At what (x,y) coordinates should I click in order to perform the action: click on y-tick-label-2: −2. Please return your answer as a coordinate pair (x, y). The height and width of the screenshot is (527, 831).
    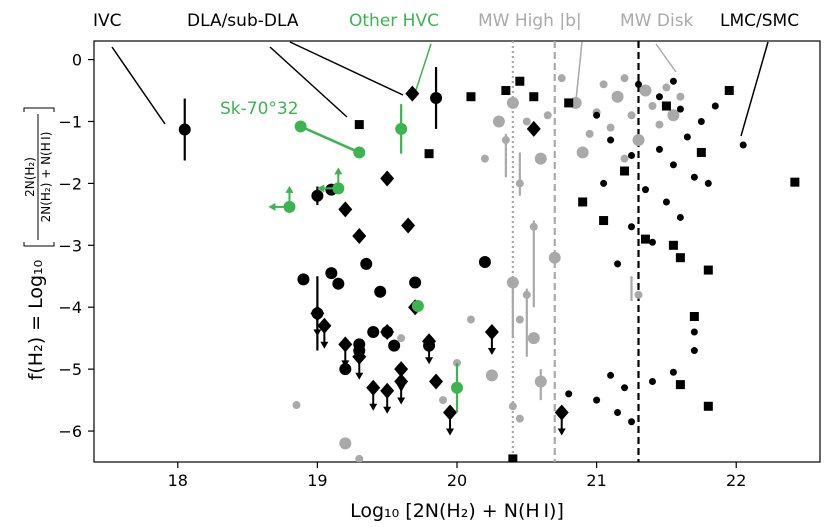
    Looking at the image, I should click on (70, 183).